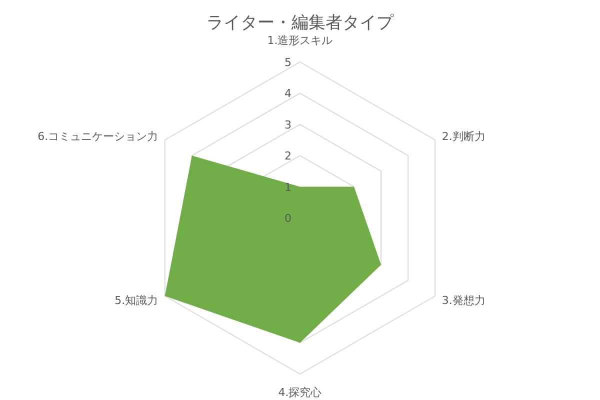  What do you see at coordinates (300, 41) in the screenshot?
I see `spoke-label: 1.造形スキル` at bounding box center [300, 41].